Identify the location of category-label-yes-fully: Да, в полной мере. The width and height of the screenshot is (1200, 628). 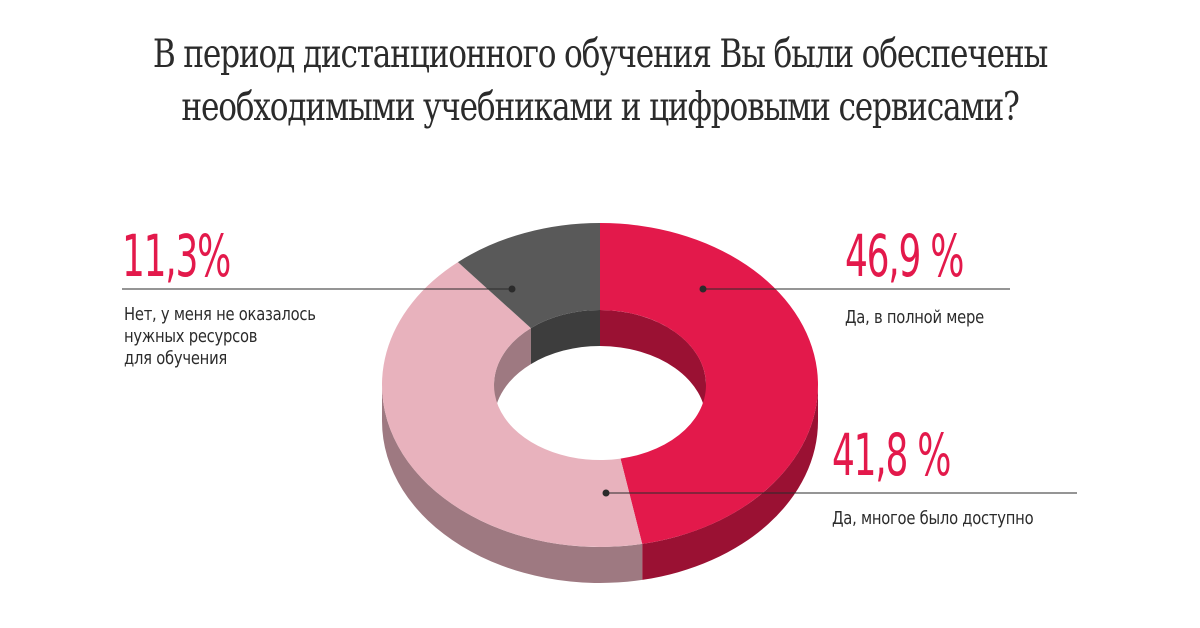
(914, 318).